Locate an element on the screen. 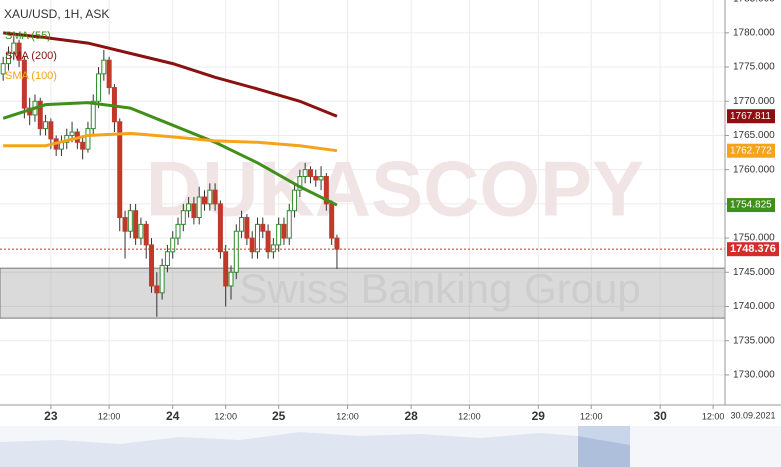  y-tick-label: 1760.000 is located at coordinates (754, 169).